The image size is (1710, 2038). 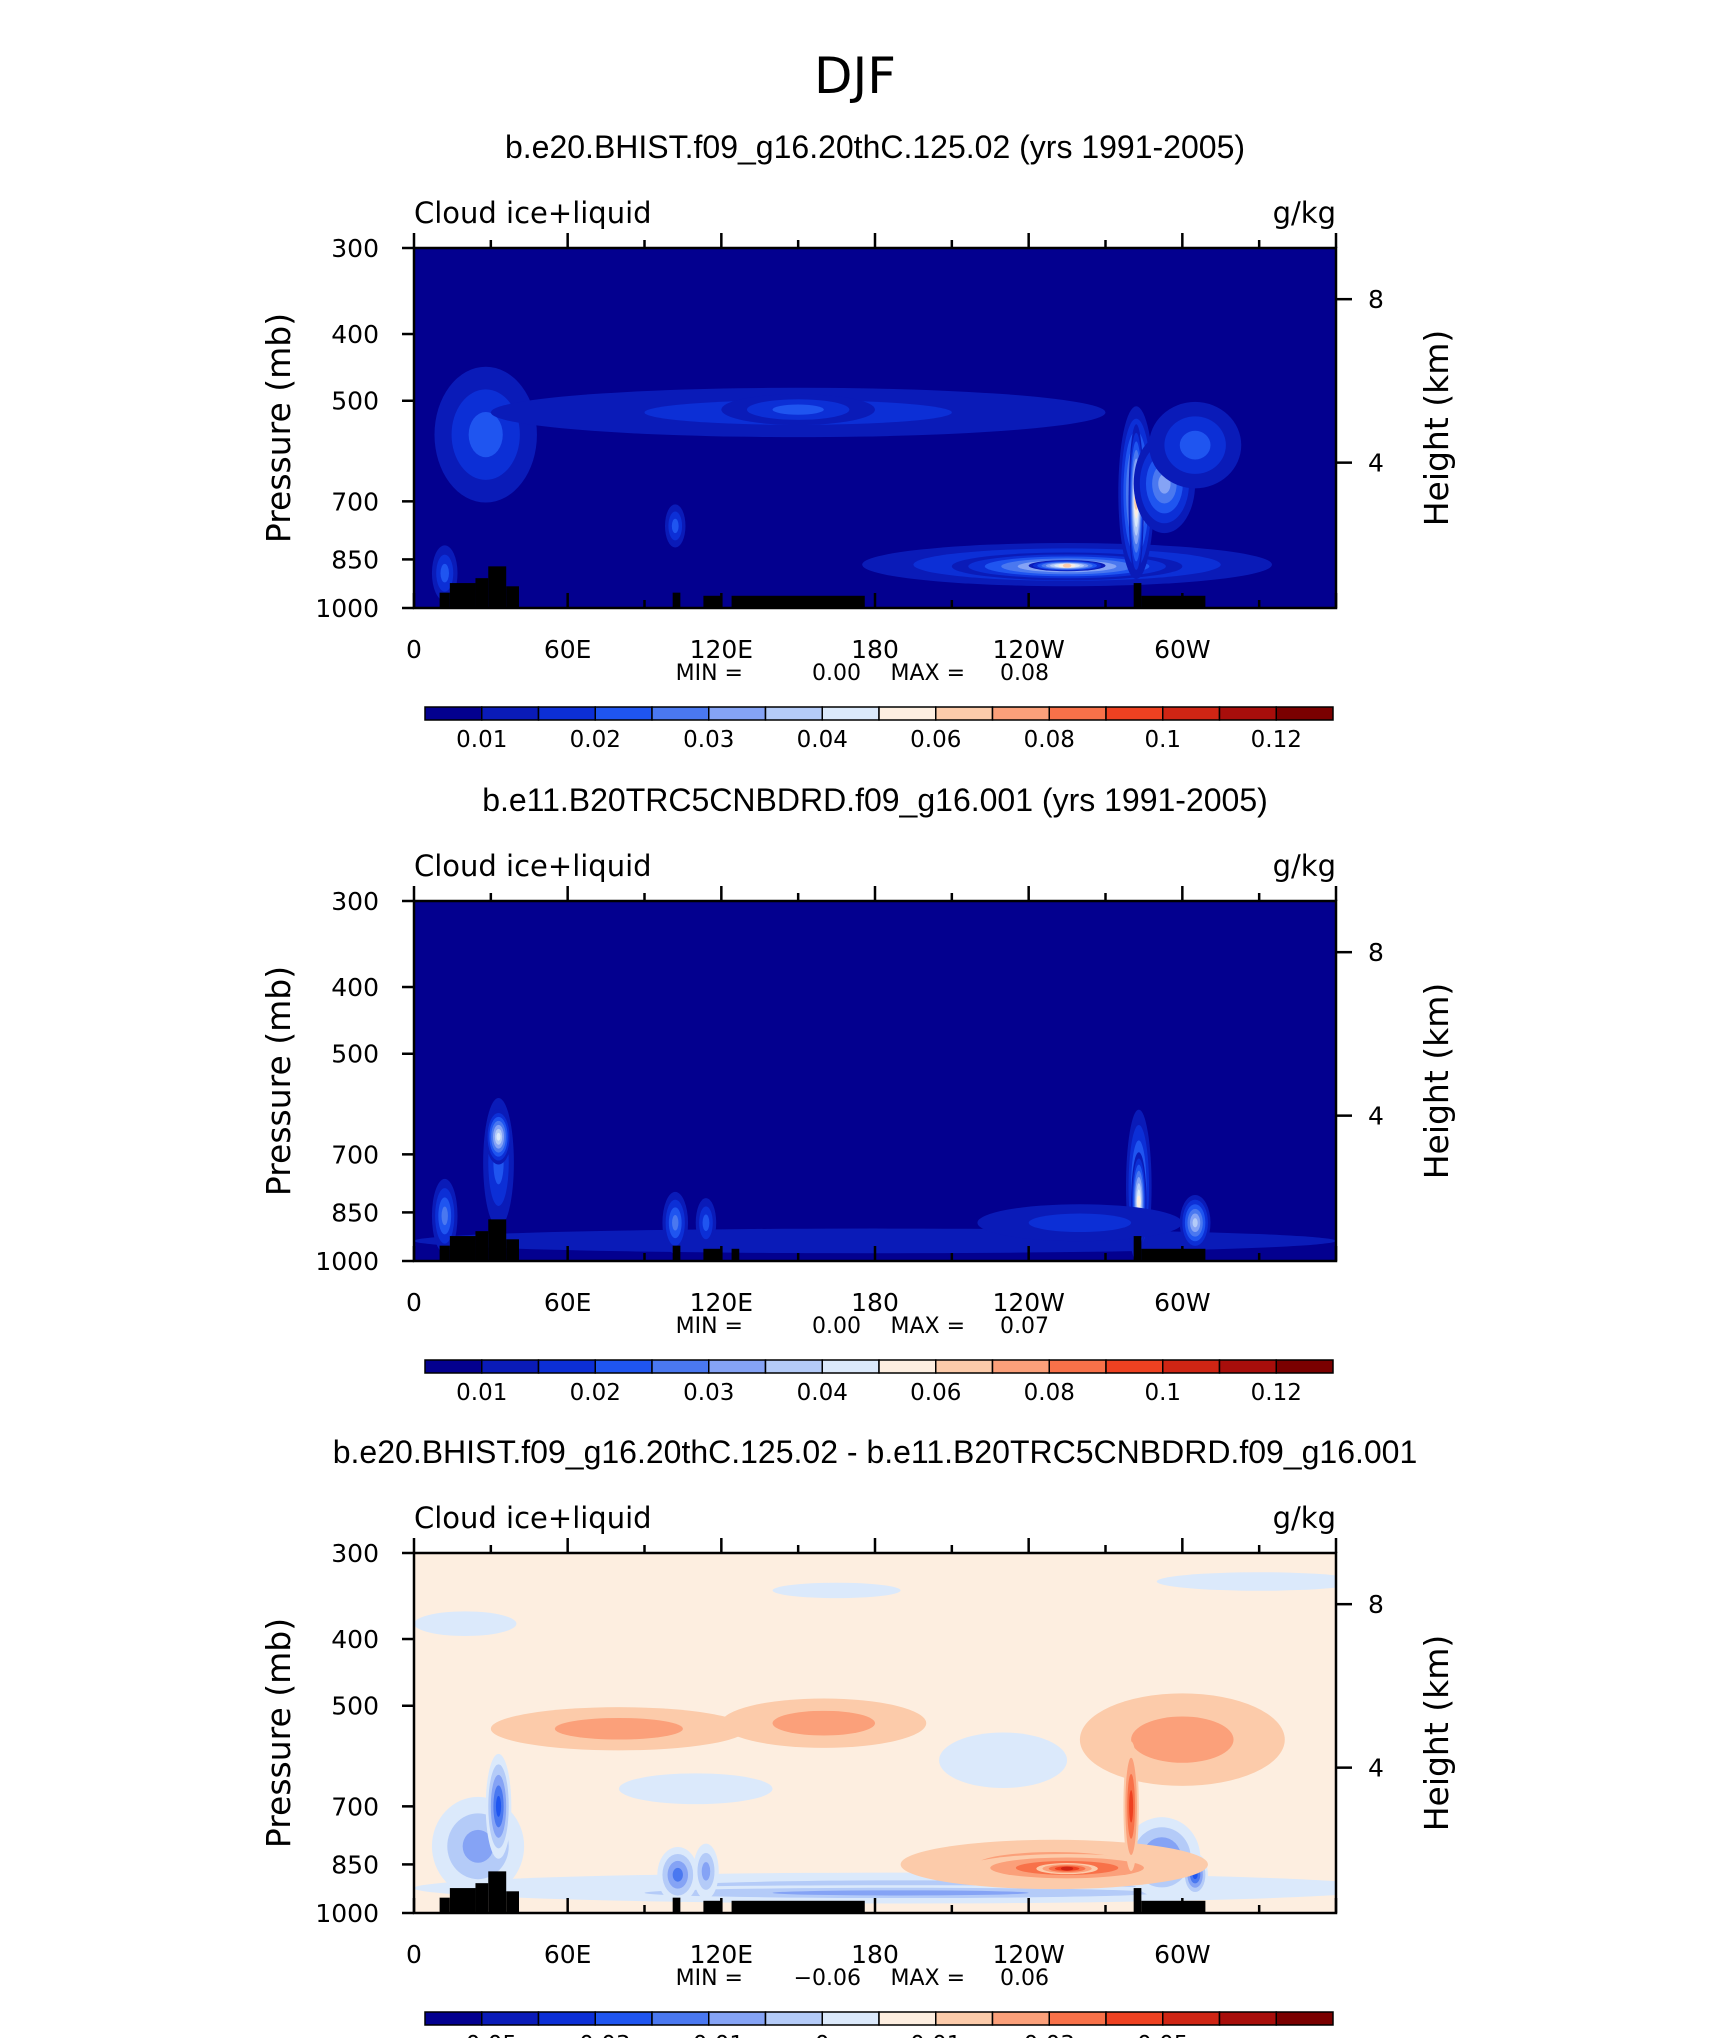 What do you see at coordinates (875, 1081) in the screenshot?
I see `field-background` at bounding box center [875, 1081].